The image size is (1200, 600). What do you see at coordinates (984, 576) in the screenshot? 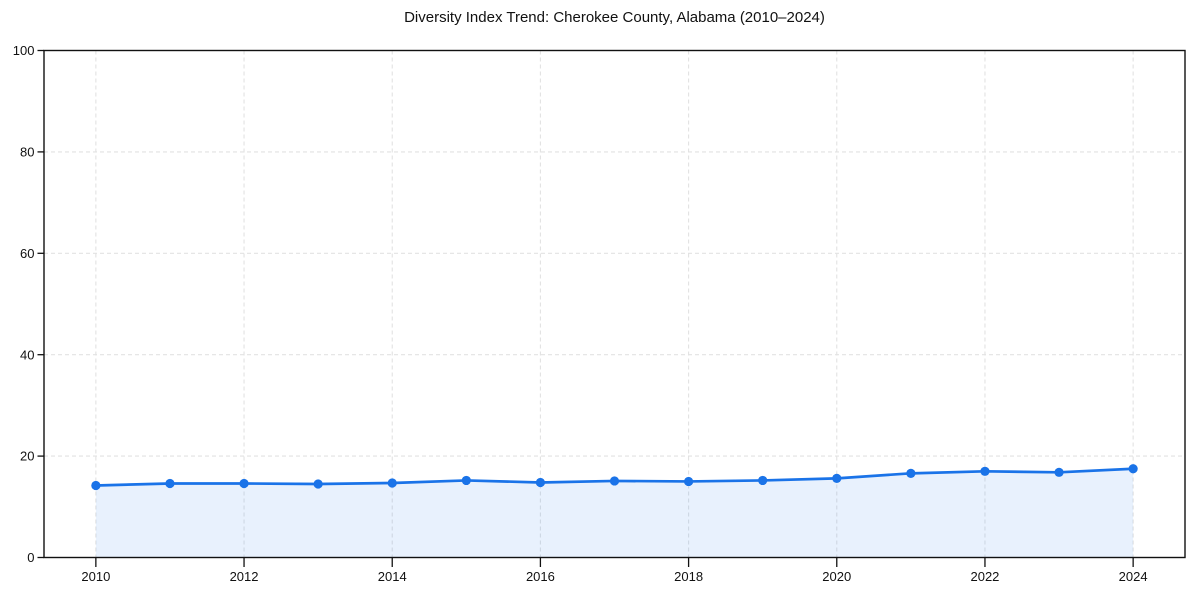
I see `x-tick-label: 2022` at bounding box center [984, 576].